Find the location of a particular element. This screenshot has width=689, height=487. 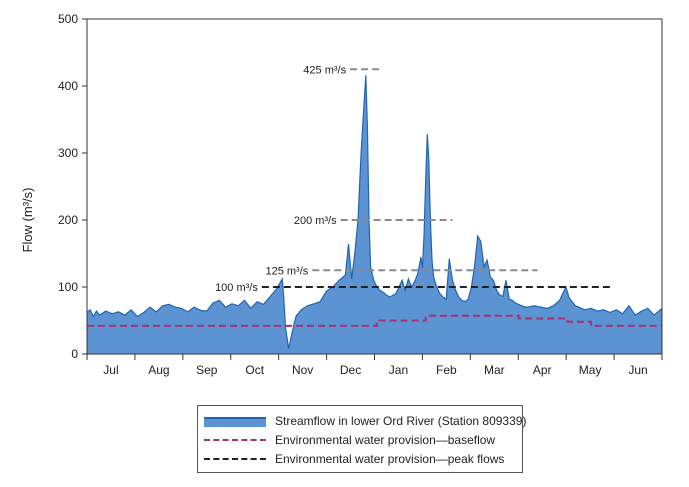

reference-label-200: 200 m³/s is located at coordinates (315, 221).